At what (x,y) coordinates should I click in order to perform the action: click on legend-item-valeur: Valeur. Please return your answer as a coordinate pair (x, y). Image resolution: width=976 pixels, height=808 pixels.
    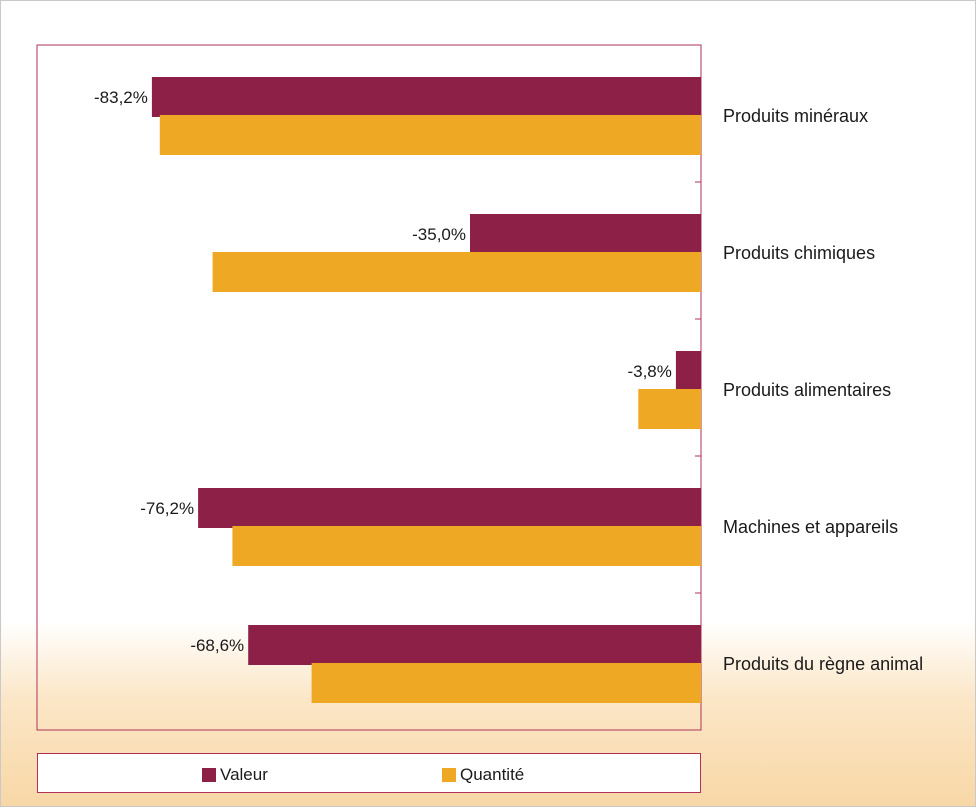
    Looking at the image, I should click on (235, 775).